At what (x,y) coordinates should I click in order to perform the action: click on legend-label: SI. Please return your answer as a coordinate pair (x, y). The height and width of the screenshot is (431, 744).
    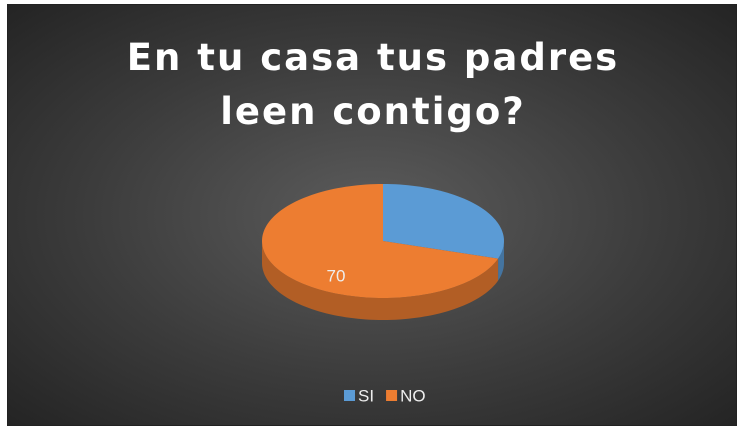
    Looking at the image, I should click on (366, 395).